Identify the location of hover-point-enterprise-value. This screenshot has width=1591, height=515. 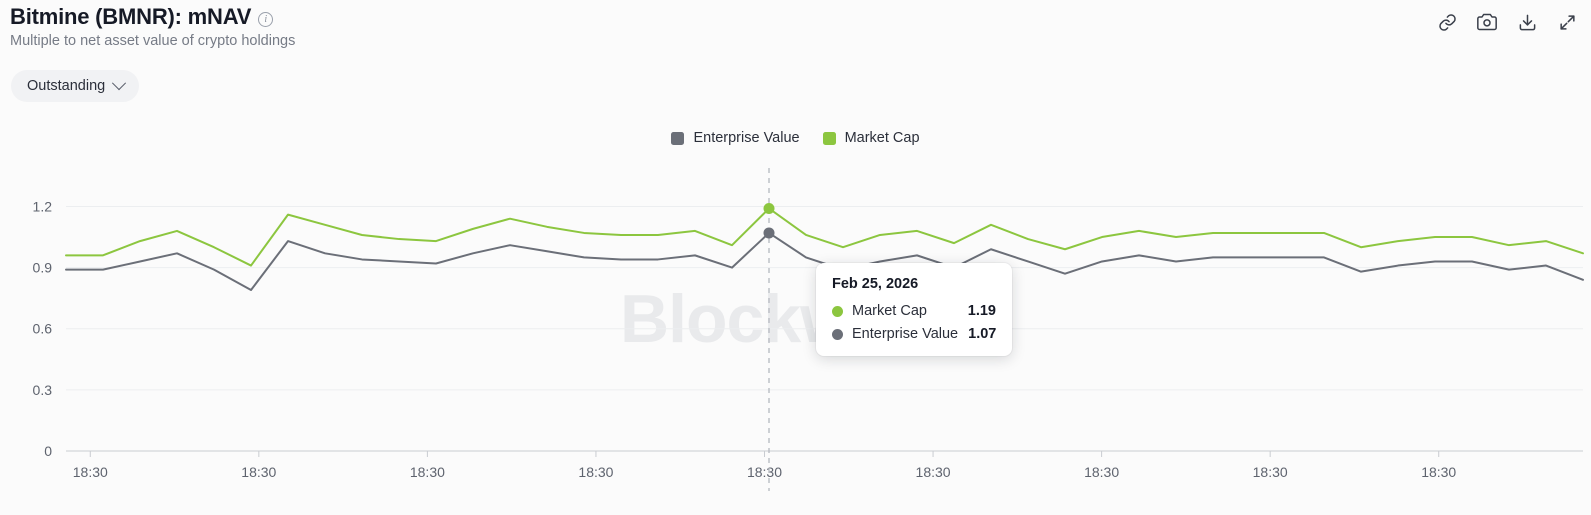
(769, 233).